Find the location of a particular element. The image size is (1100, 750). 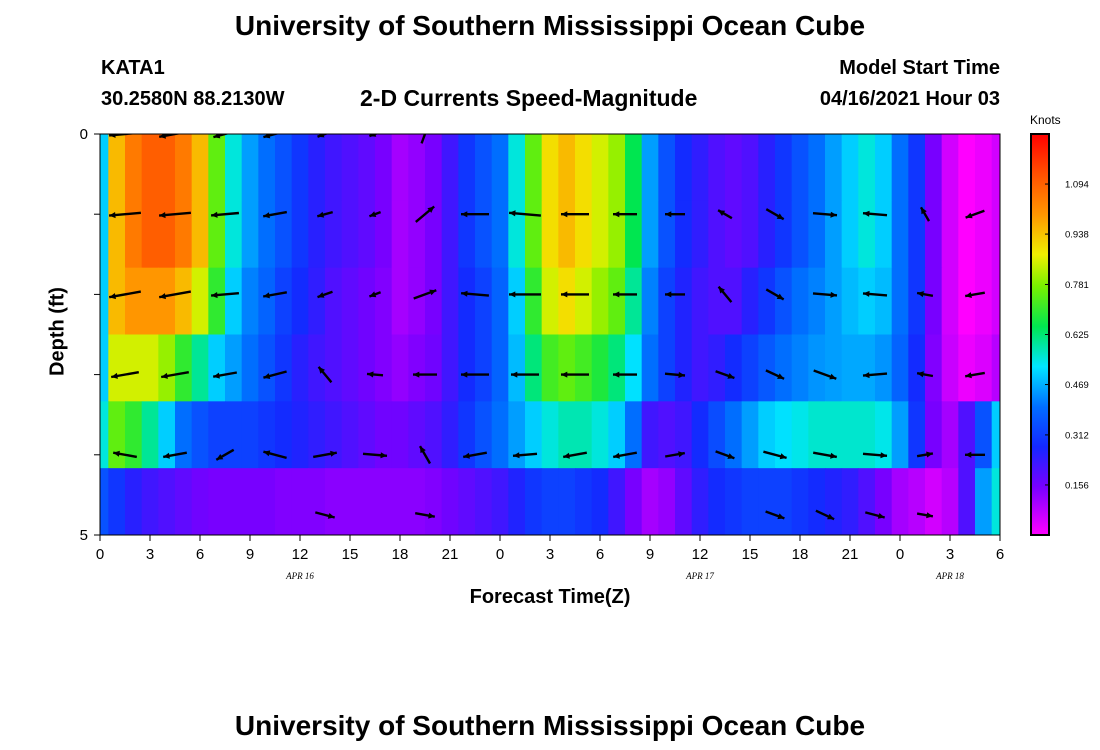

x-tick-label: 0 is located at coordinates (500, 554).